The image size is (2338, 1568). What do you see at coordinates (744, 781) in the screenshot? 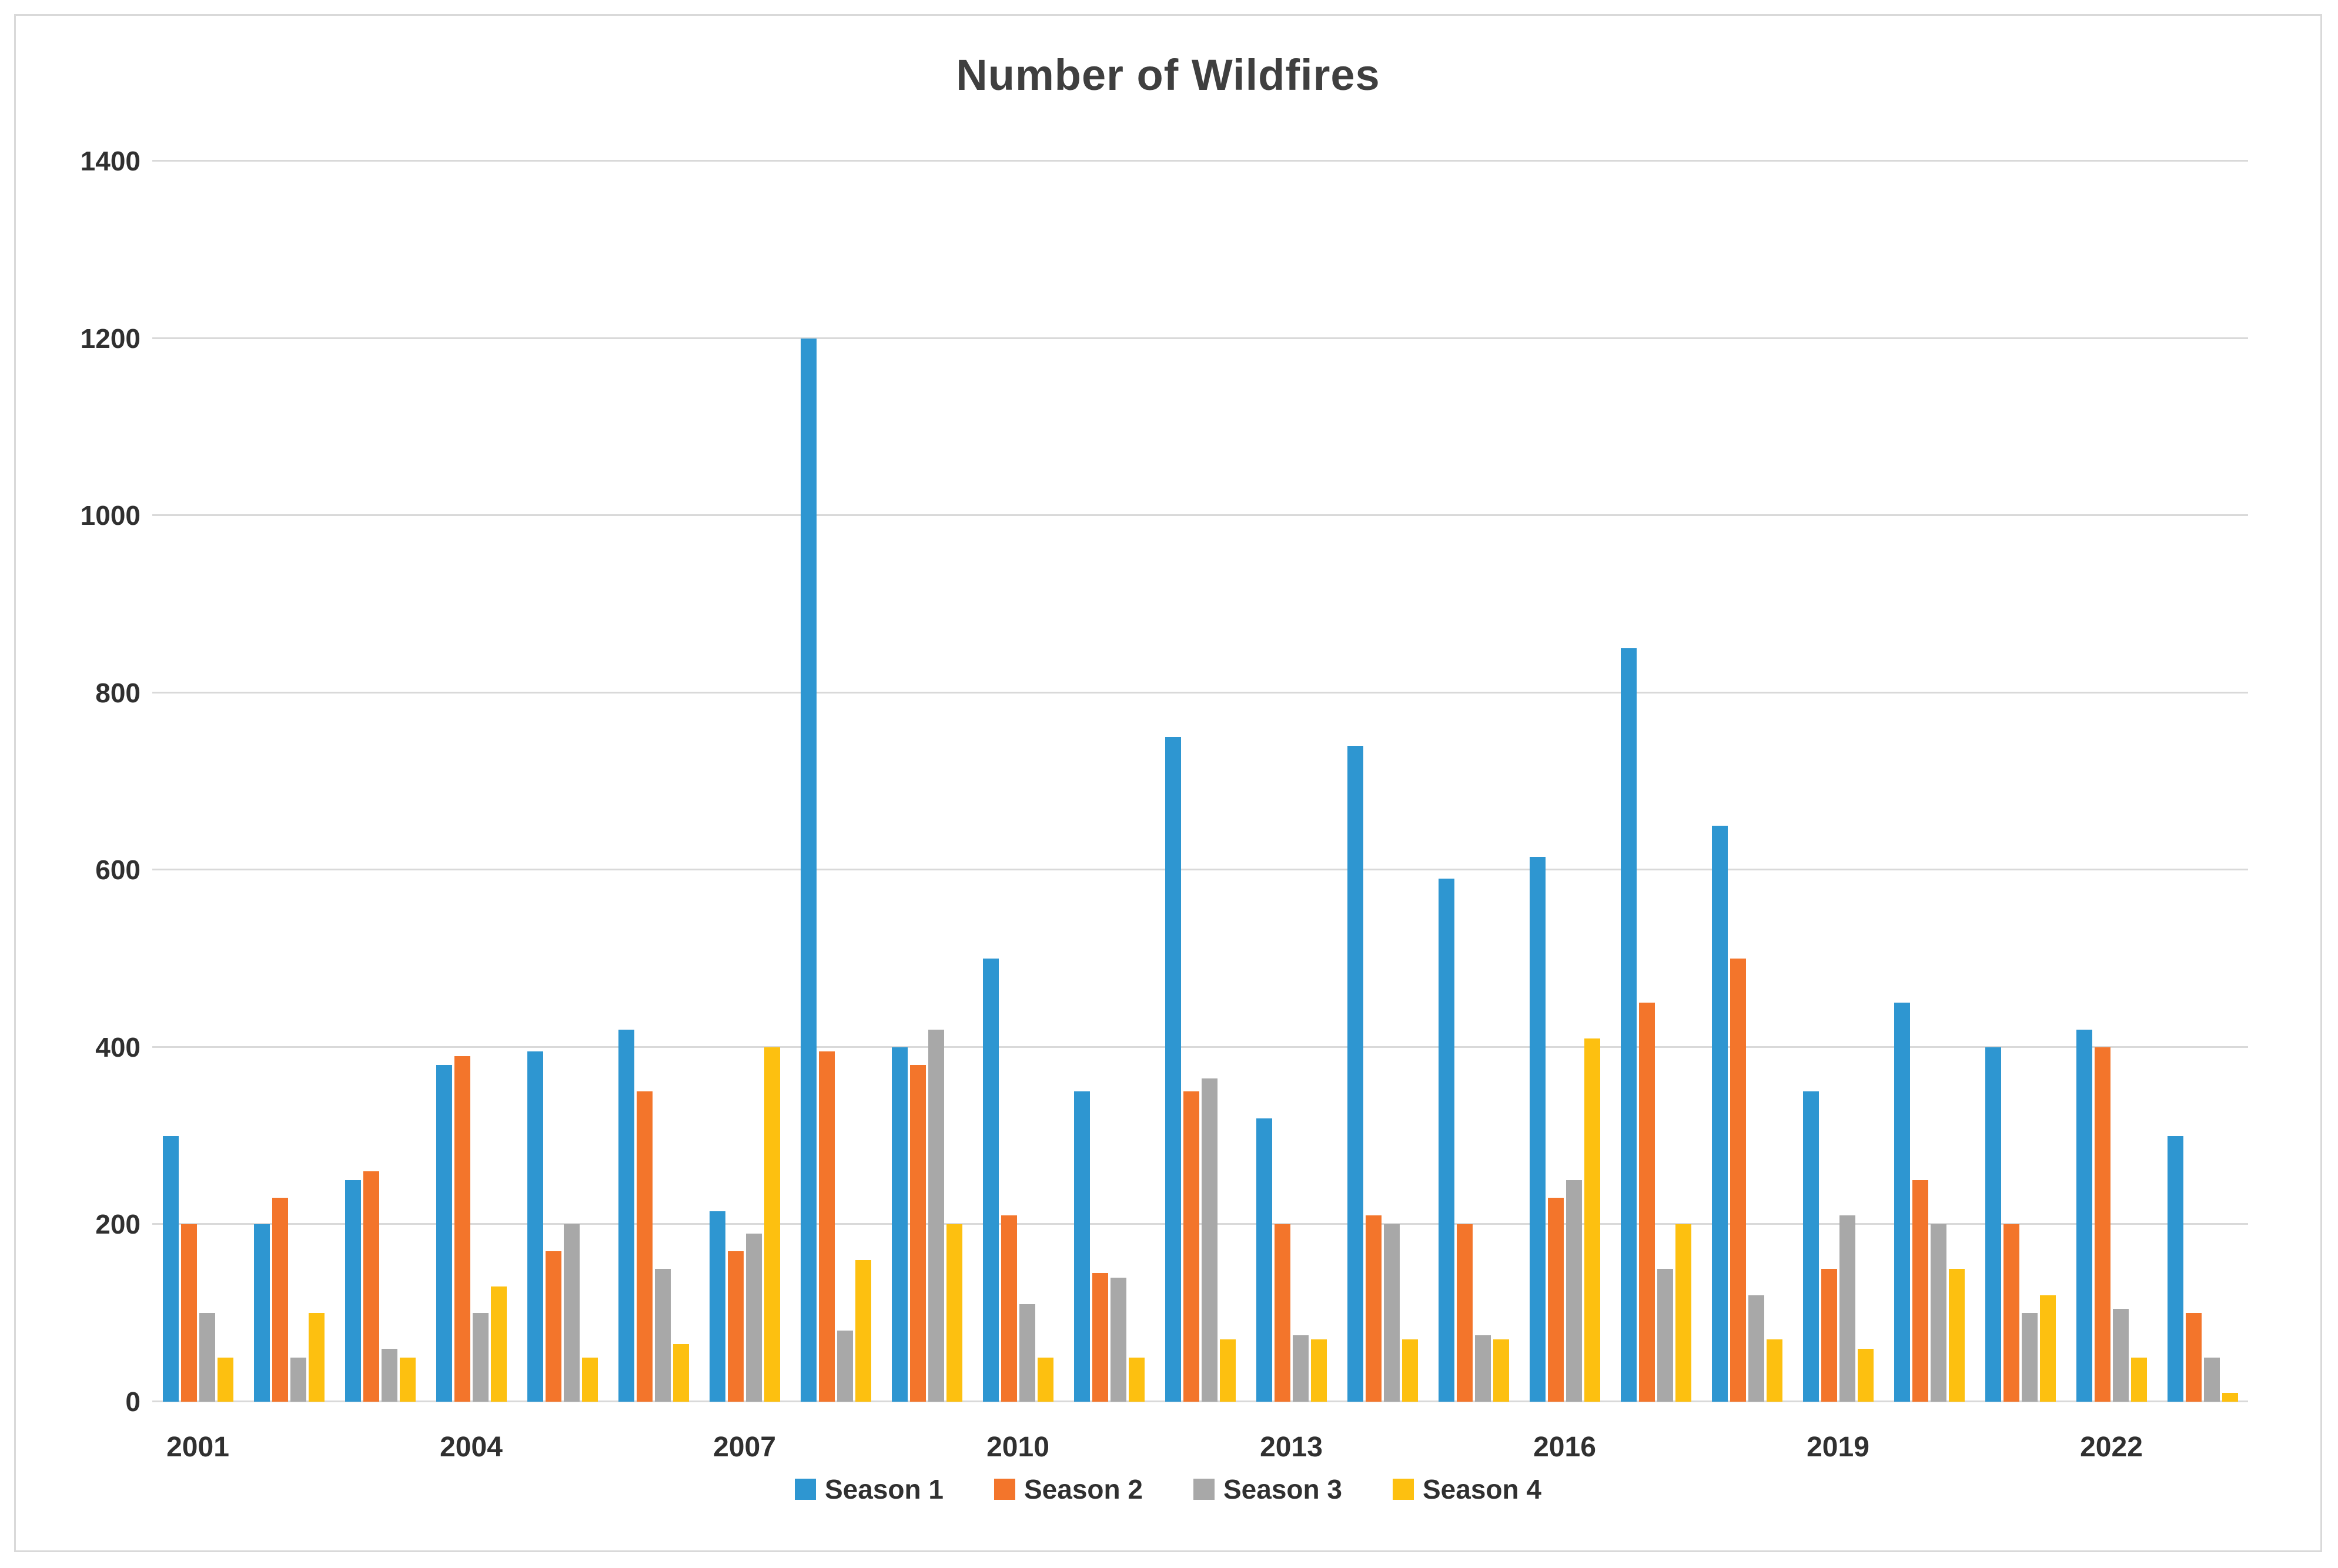
I see `bar-group-2007` at bounding box center [744, 781].